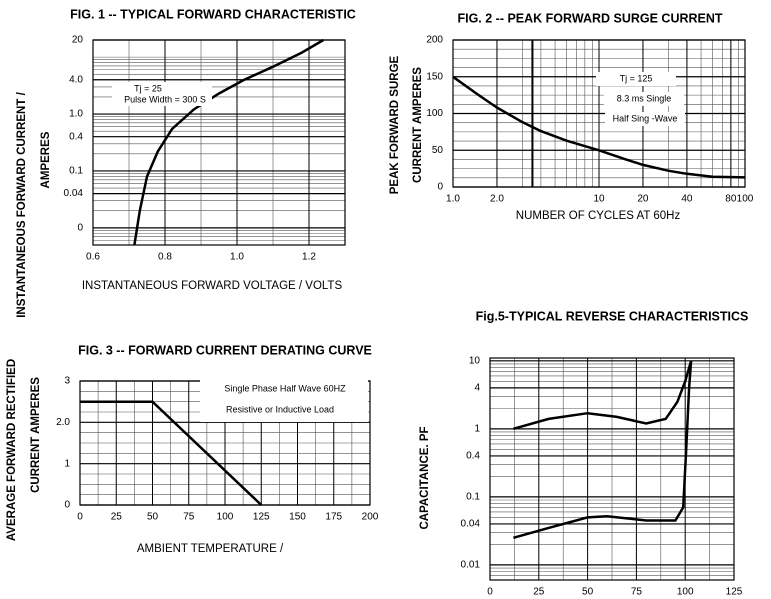  What do you see at coordinates (93, 257) in the screenshot?
I see `x-tick-label: 0.6` at bounding box center [93, 257].